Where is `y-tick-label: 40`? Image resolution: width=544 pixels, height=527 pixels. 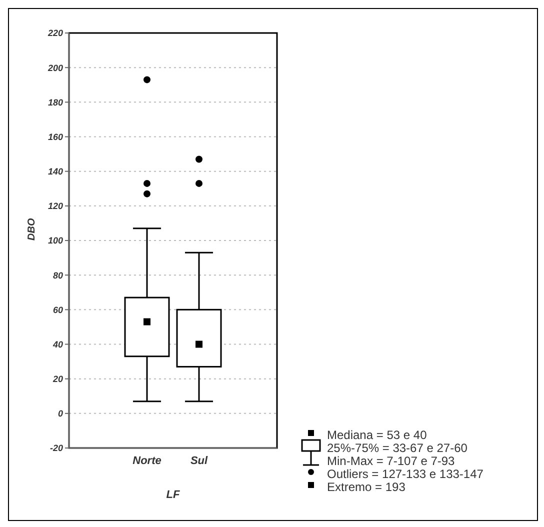 y-tick-label: 40 is located at coordinates (57, 344).